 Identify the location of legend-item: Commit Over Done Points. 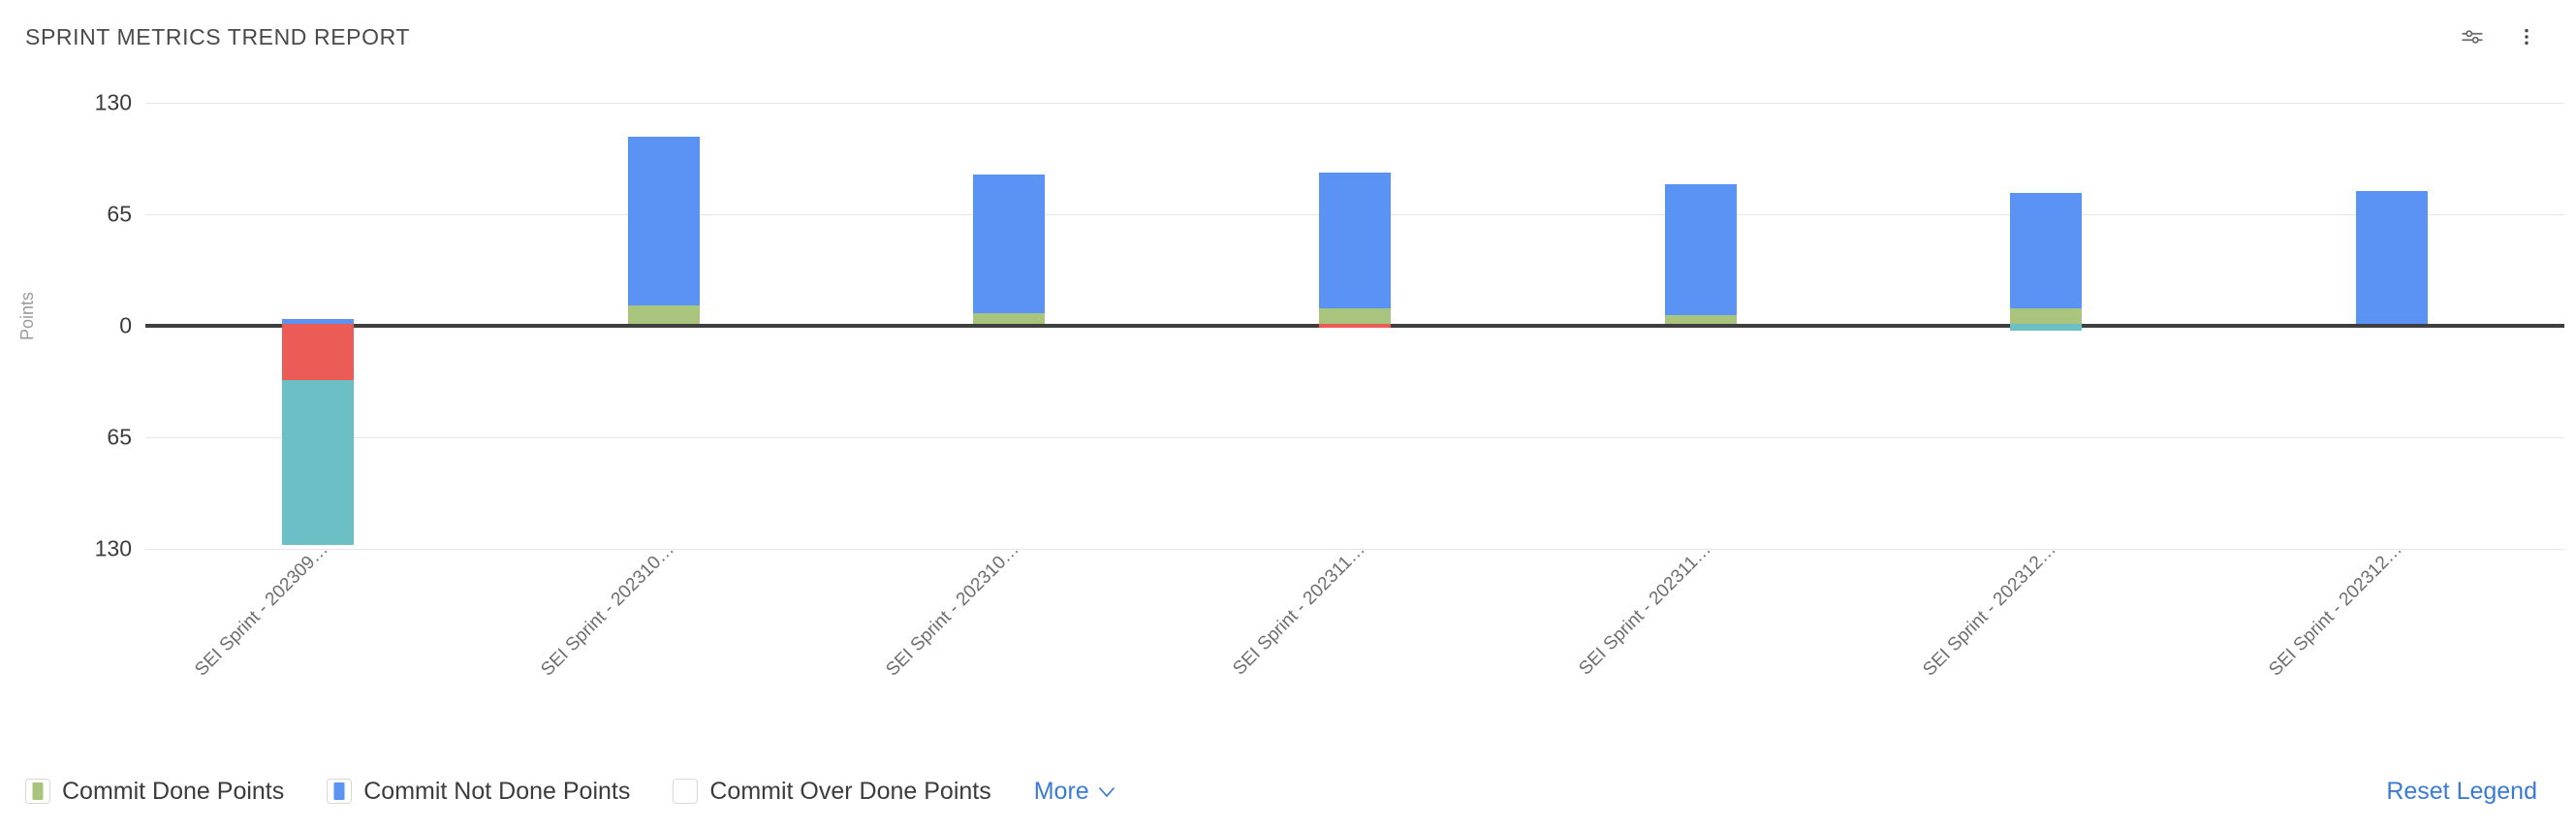
(832, 791).